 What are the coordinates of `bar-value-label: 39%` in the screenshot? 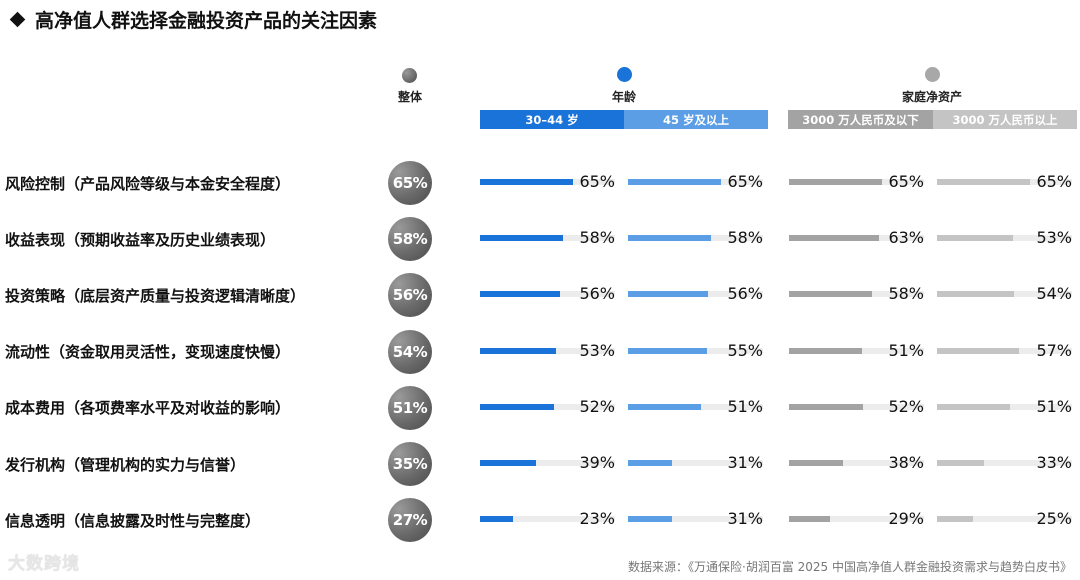 It's located at (597, 462).